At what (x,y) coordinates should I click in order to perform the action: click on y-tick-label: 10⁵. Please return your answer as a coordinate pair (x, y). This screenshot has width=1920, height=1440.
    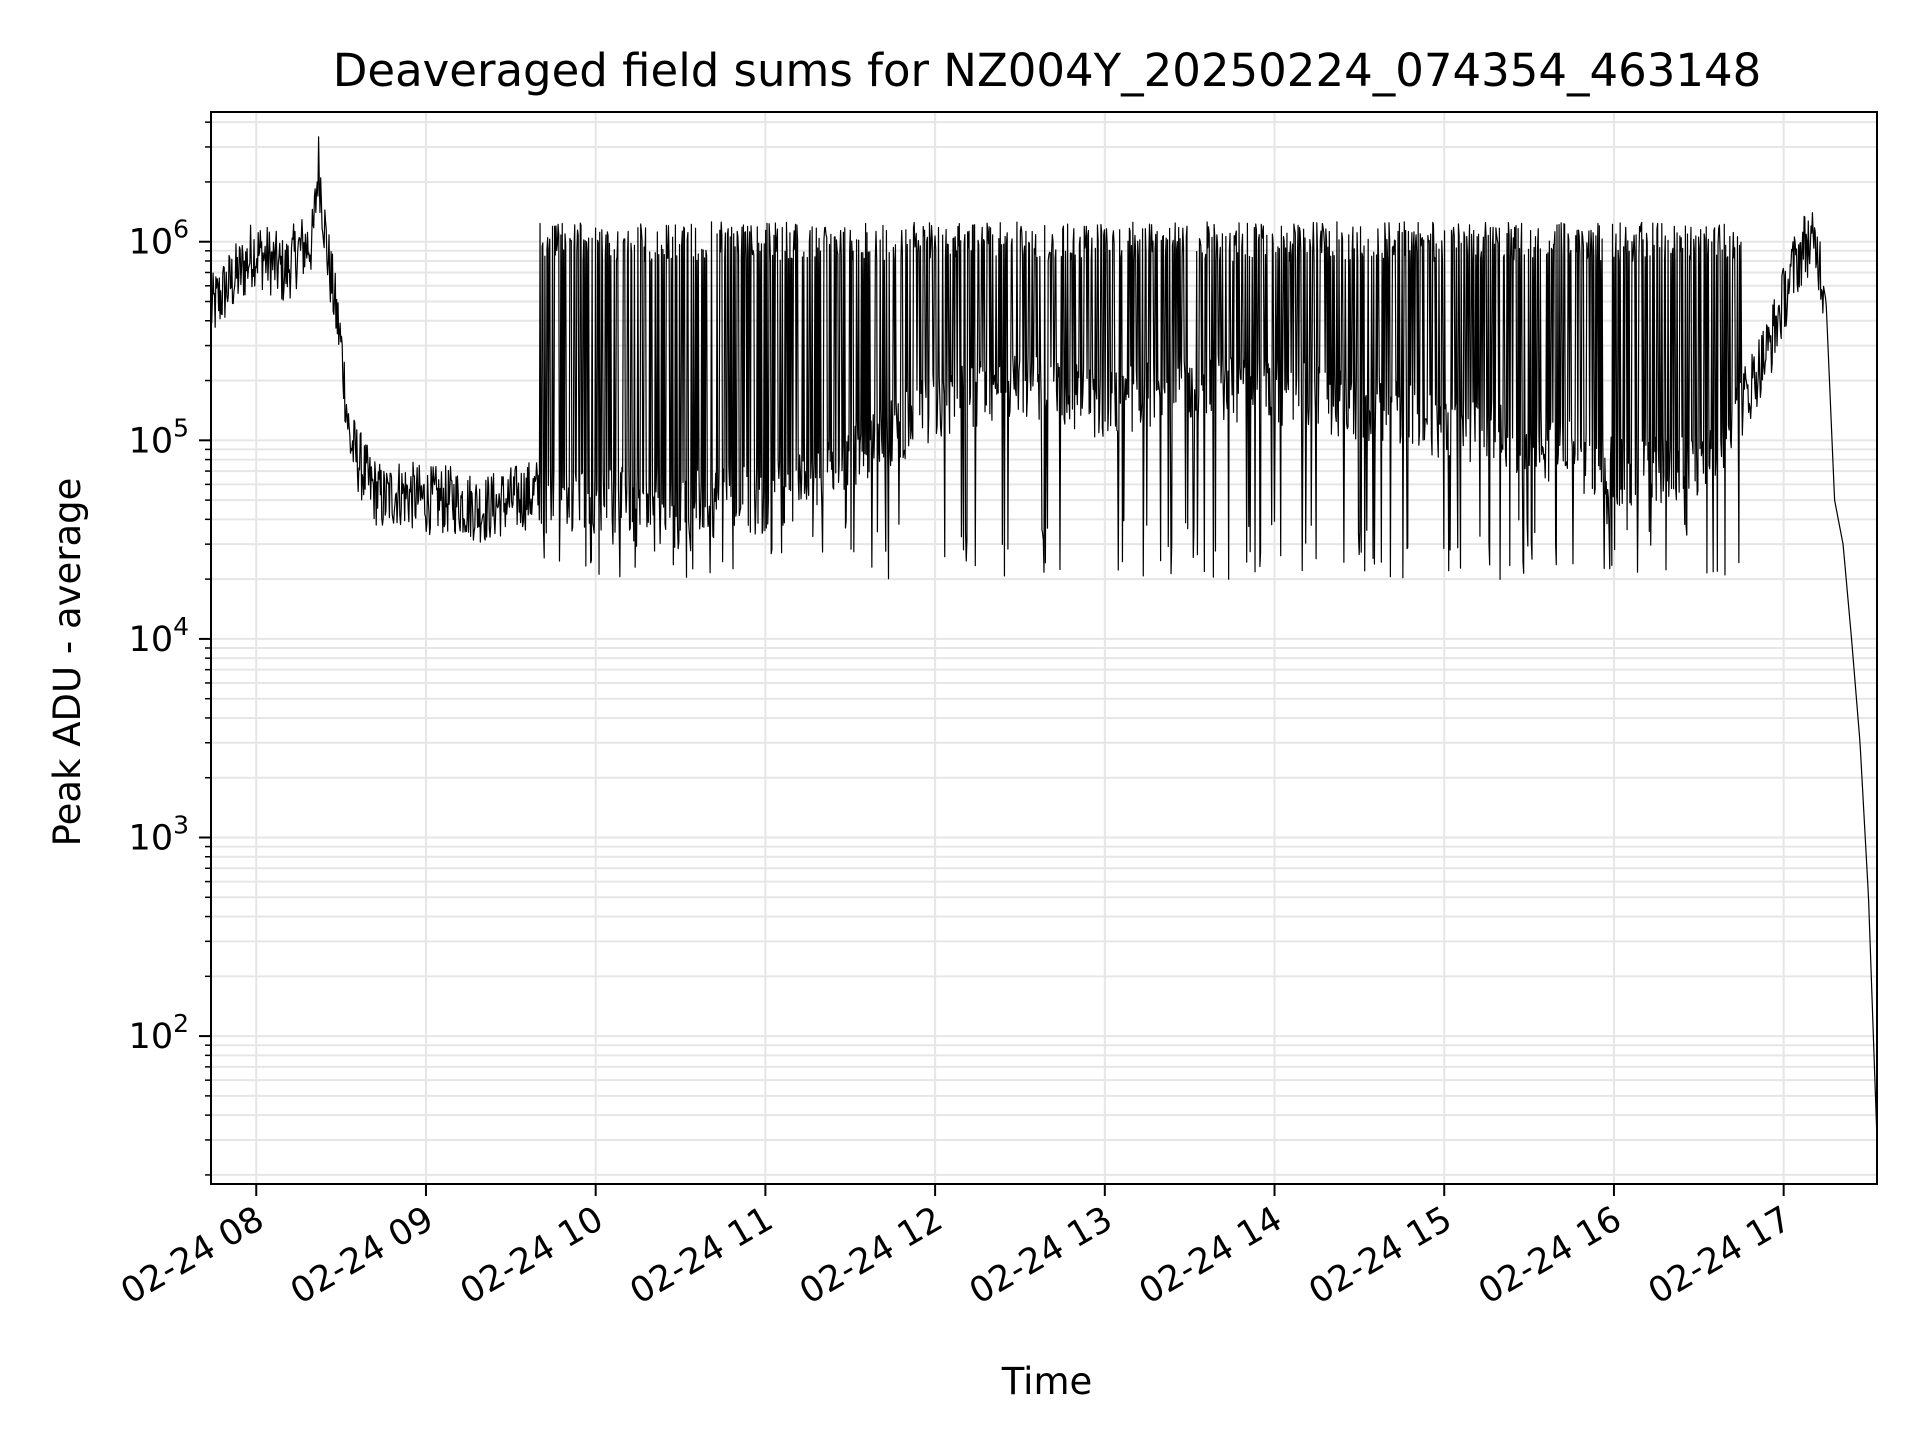
    Looking at the image, I should click on (159, 437).